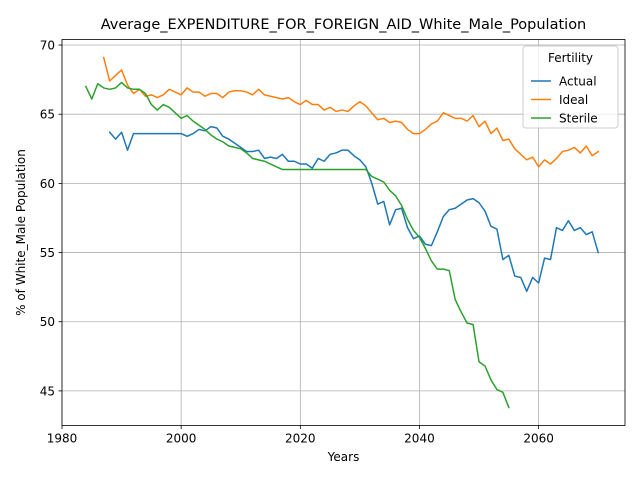 This screenshot has height=480, width=640. I want to click on legend-label-actual: Actual, so click(578, 82).